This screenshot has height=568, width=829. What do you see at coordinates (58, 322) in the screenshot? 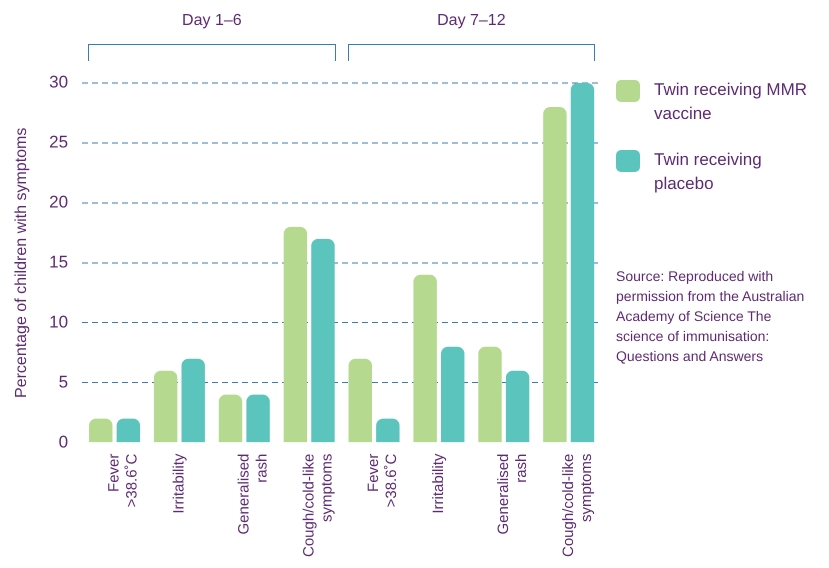
I see `y-tick-label: 10` at bounding box center [58, 322].